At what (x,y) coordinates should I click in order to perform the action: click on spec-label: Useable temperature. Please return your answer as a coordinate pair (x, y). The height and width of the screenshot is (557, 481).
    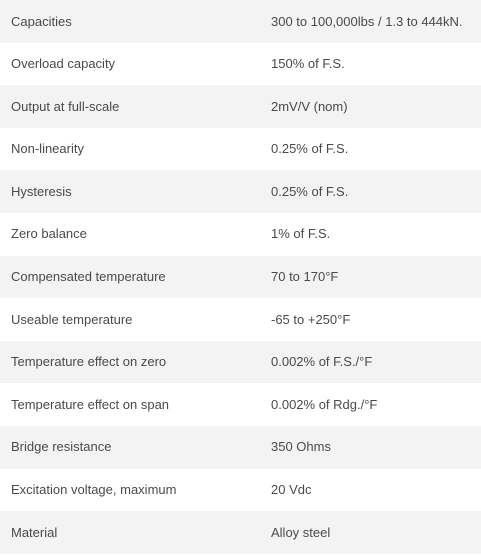
    Looking at the image, I should click on (72, 319).